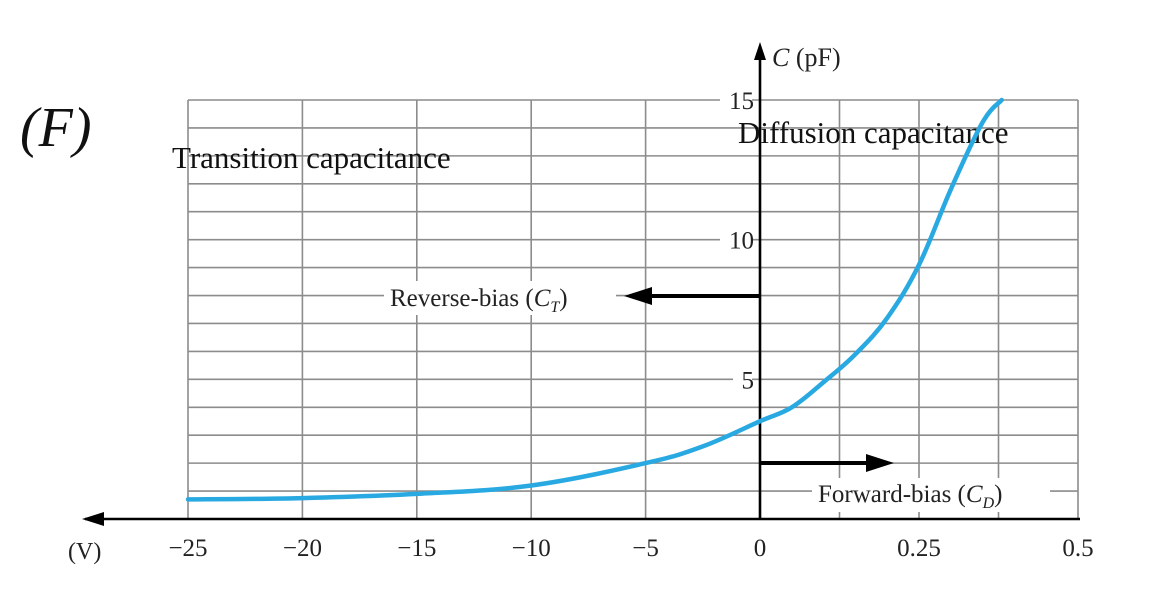 The height and width of the screenshot is (606, 1160). I want to click on x-tick-label: −25, so click(187, 548).